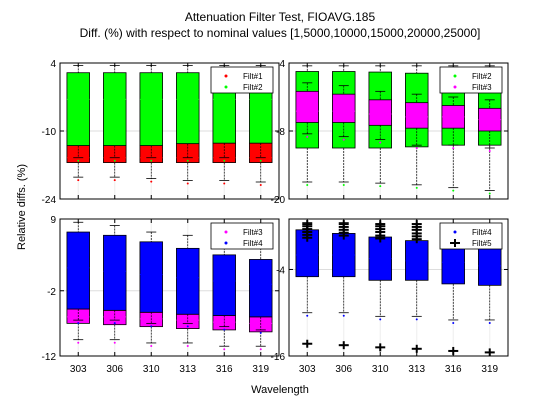 Image resolution: width=560 pixels, height=420 pixels. Describe the element at coordinates (53, 220) in the screenshot. I see `y-tick-label: 9` at that location.